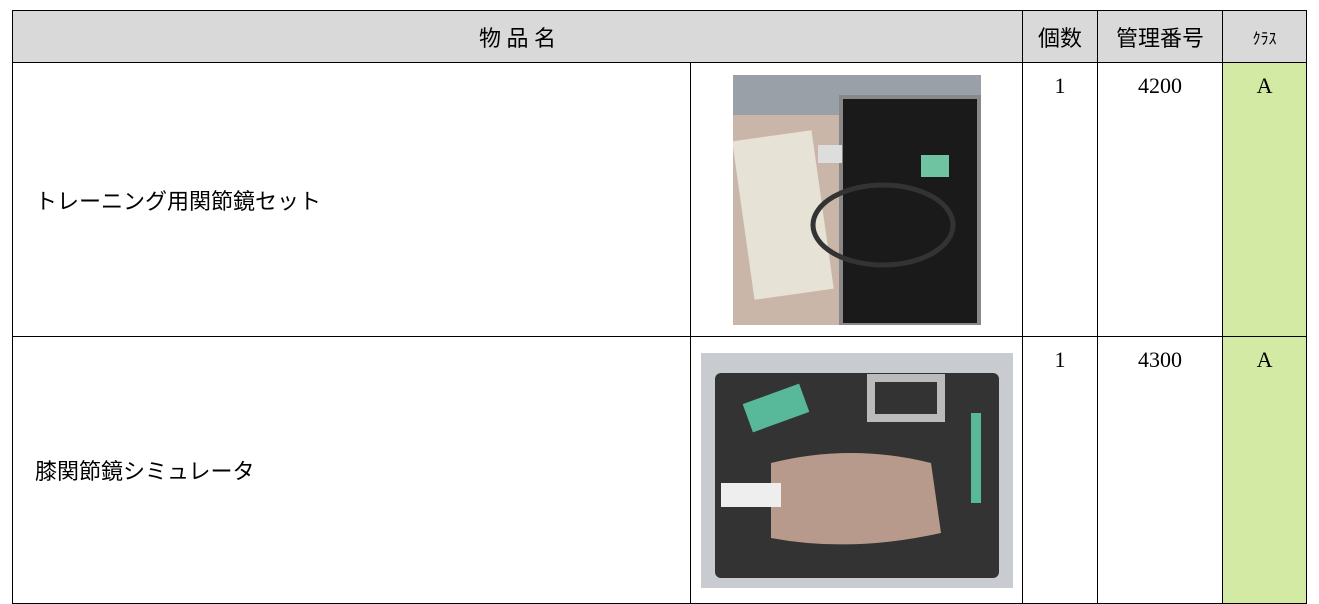 This screenshot has width=1319, height=604. I want to click on header-name: 物 品 名, so click(517, 36).